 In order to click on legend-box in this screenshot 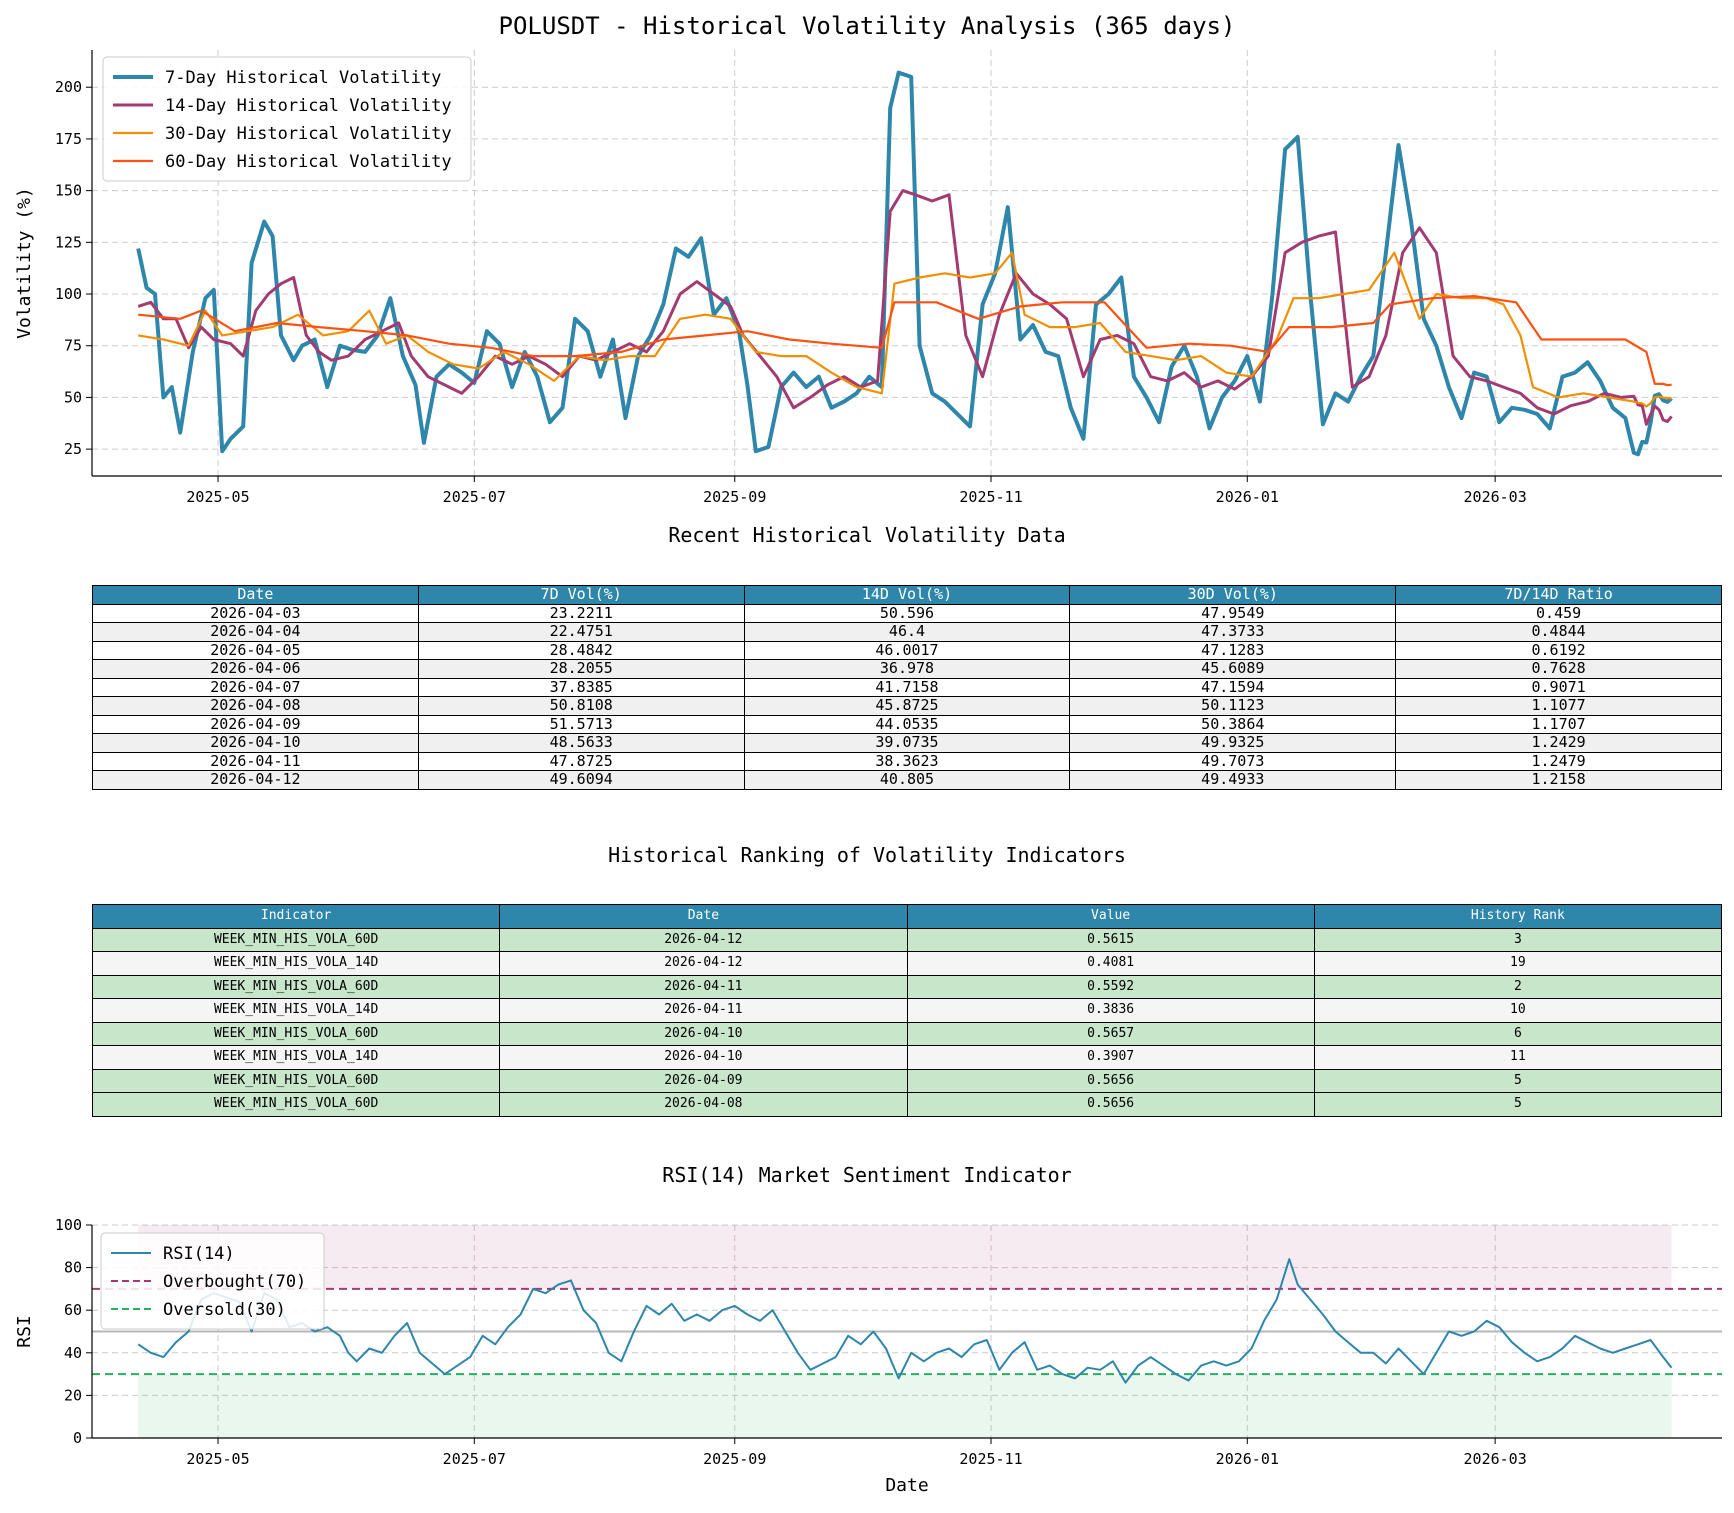, I will do `click(212, 1281)`.